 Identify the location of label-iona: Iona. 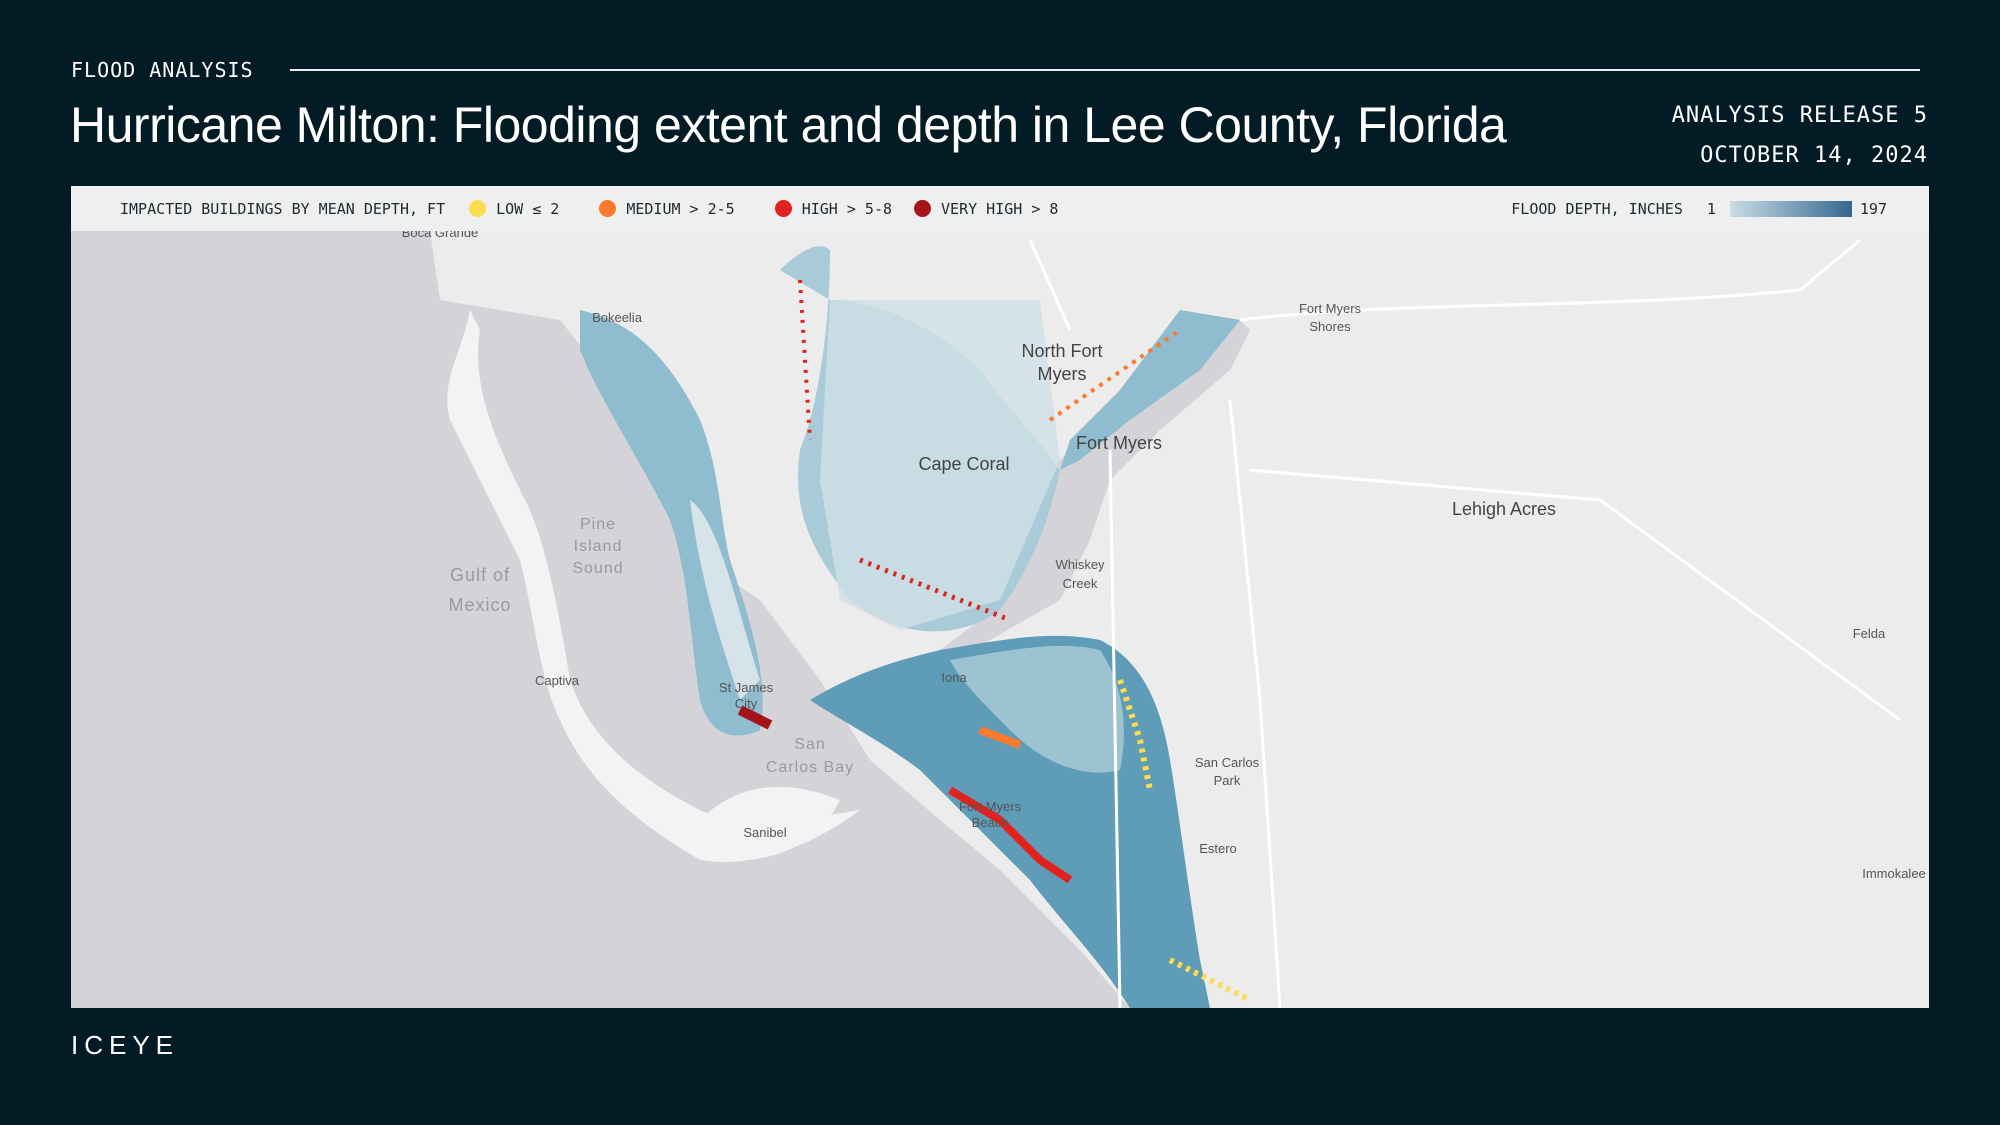
(954, 677).